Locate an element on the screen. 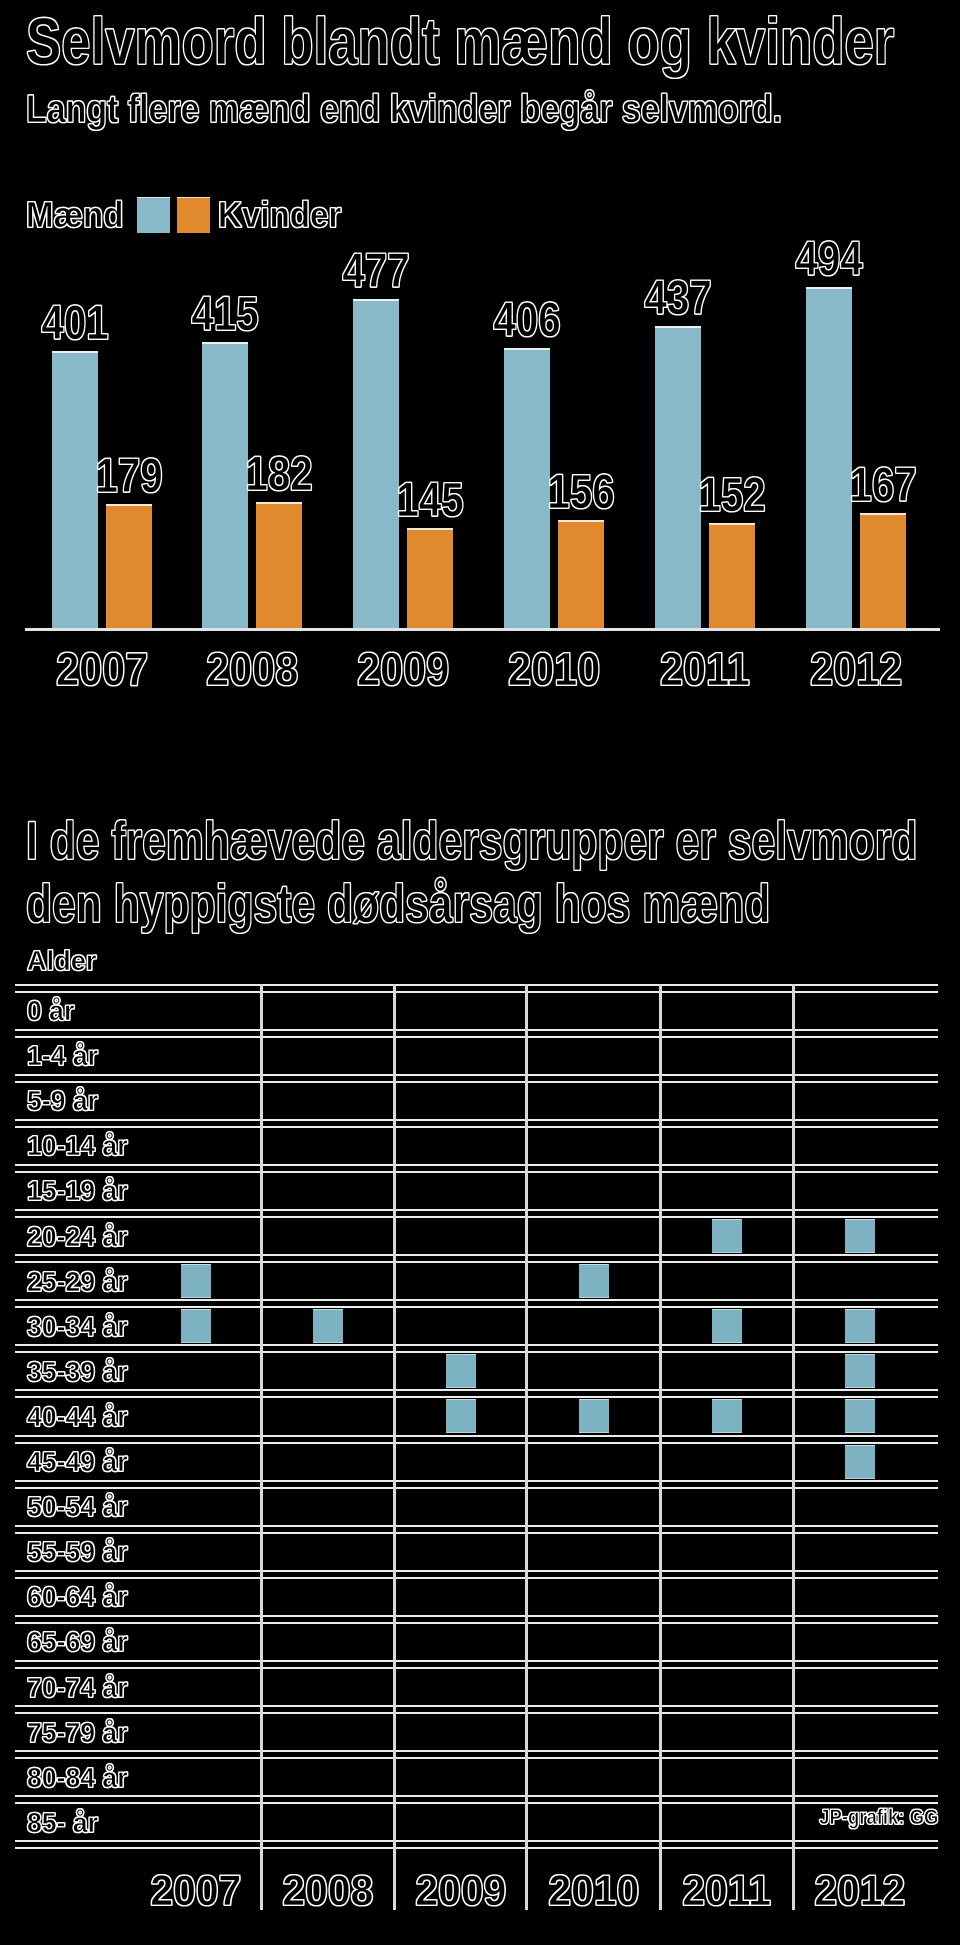 This screenshot has width=960, height=1945. value-label-kvinder-2011: 152 is located at coordinates (732, 495).